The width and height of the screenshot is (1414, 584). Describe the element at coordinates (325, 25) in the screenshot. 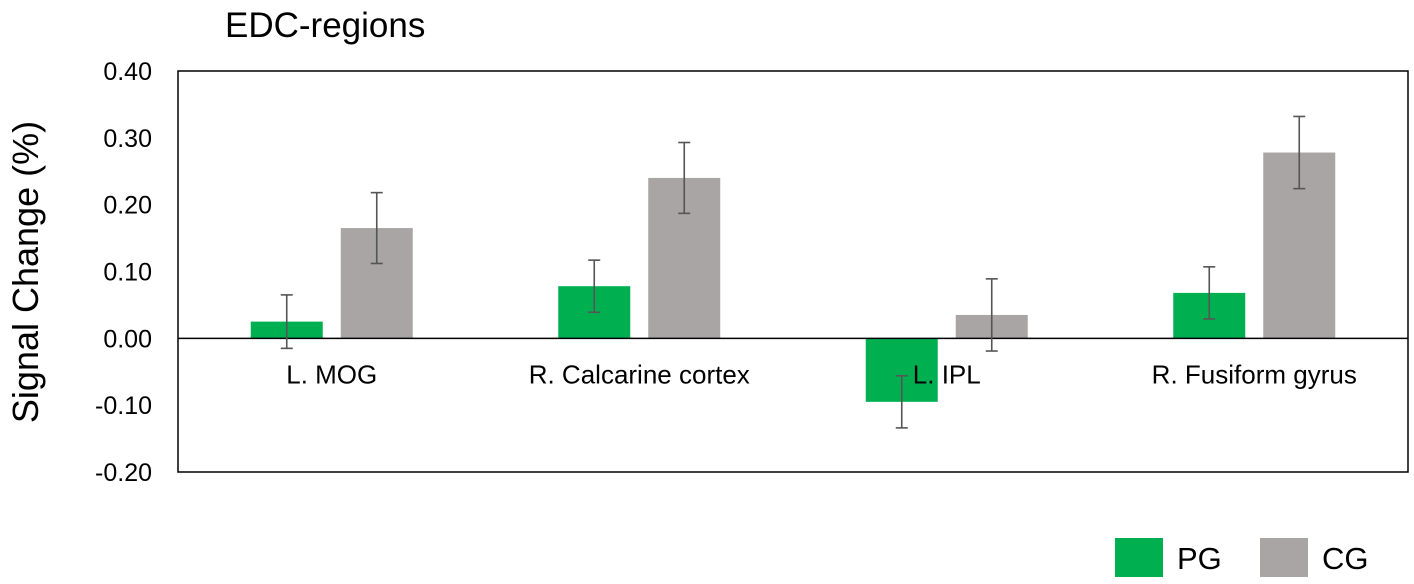

I see `chart-title: EDC-regions` at that location.